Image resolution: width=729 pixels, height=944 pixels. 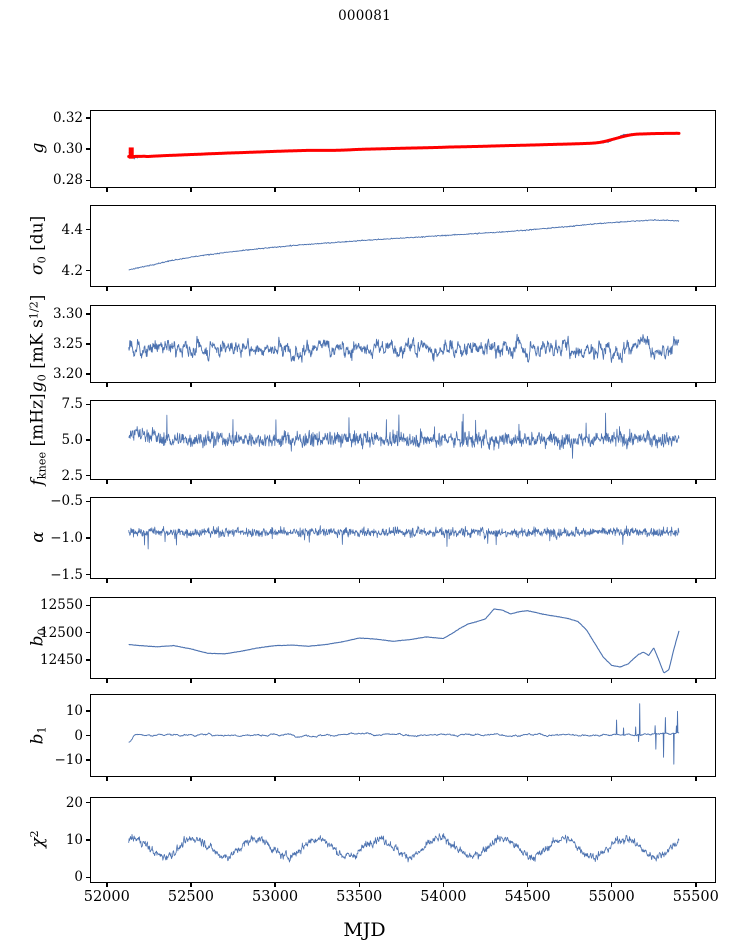 I want to click on series-line-gain-model, so click(x=404, y=145).